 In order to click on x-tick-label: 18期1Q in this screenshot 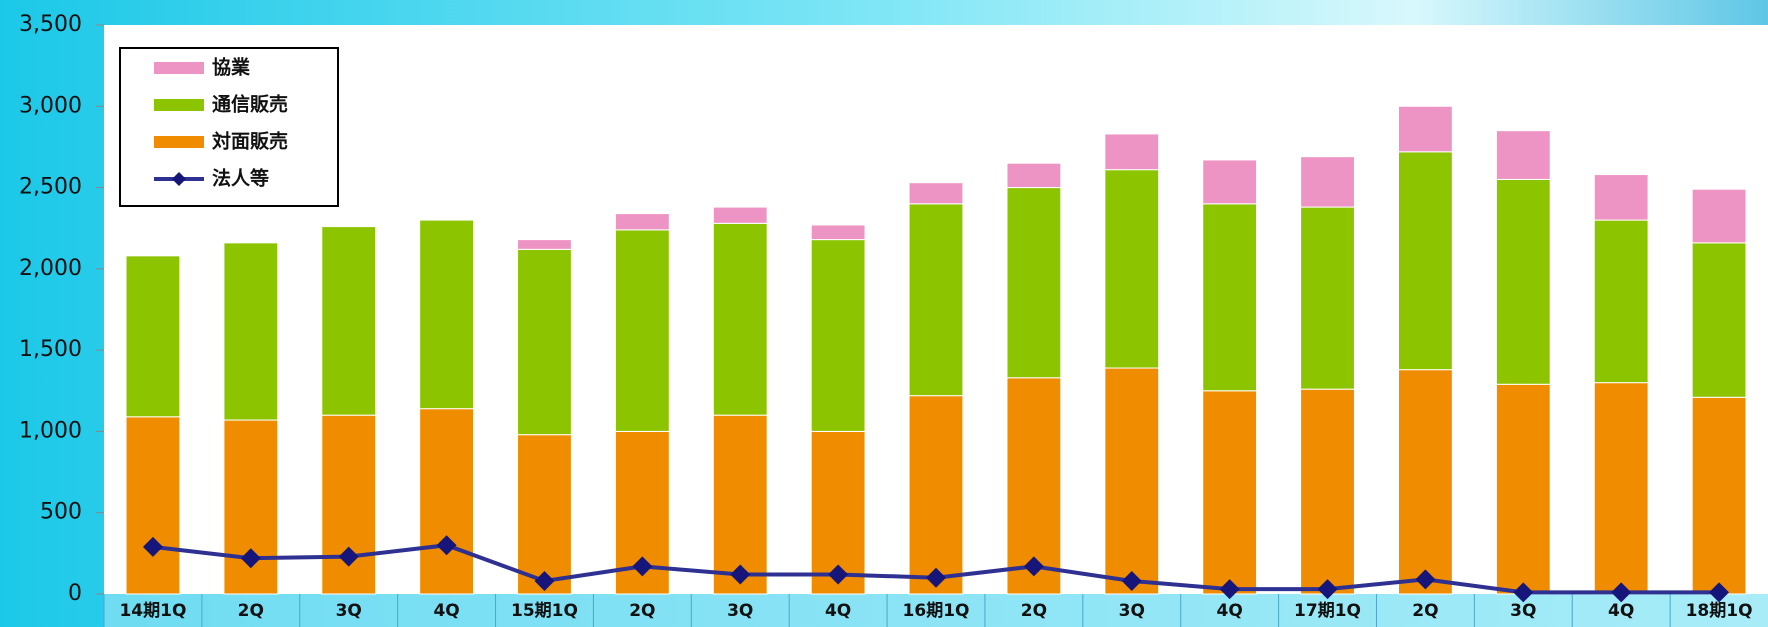, I will do `click(1719, 611)`.